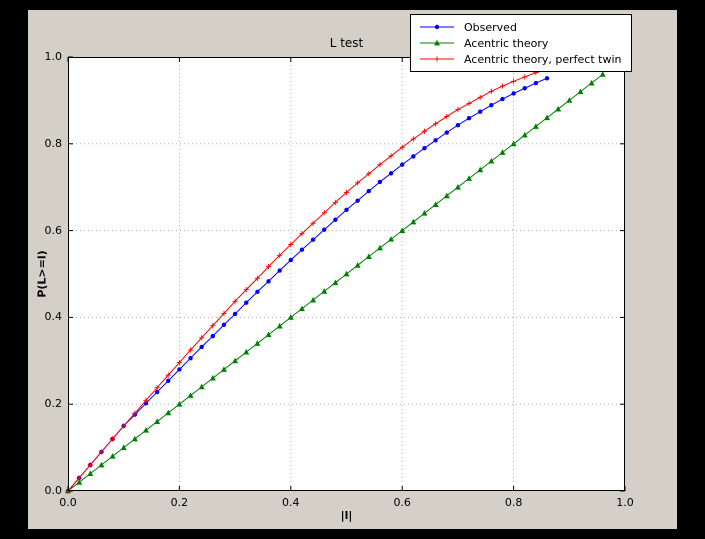  I want to click on x-tick-label: 0.0, so click(68, 502).